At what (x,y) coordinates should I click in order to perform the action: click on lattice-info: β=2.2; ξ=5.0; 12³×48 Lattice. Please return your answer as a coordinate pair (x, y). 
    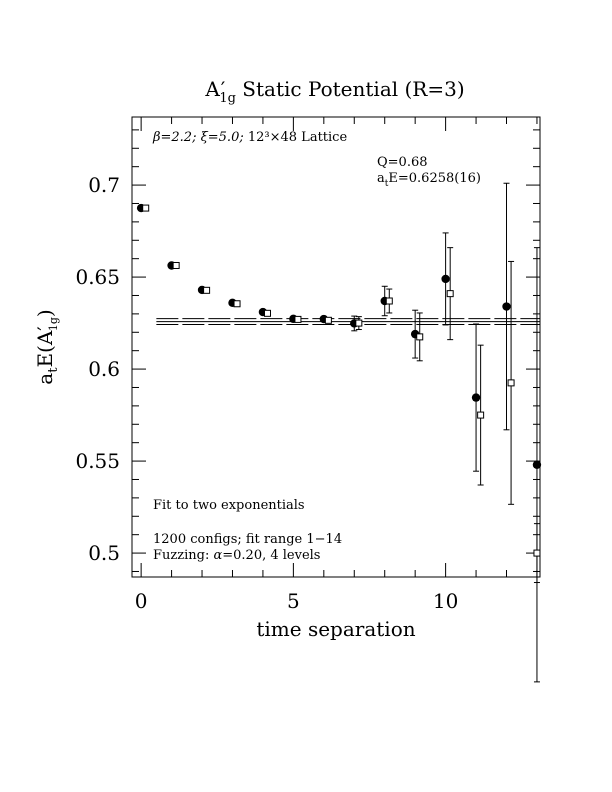
    Looking at the image, I should click on (249, 137).